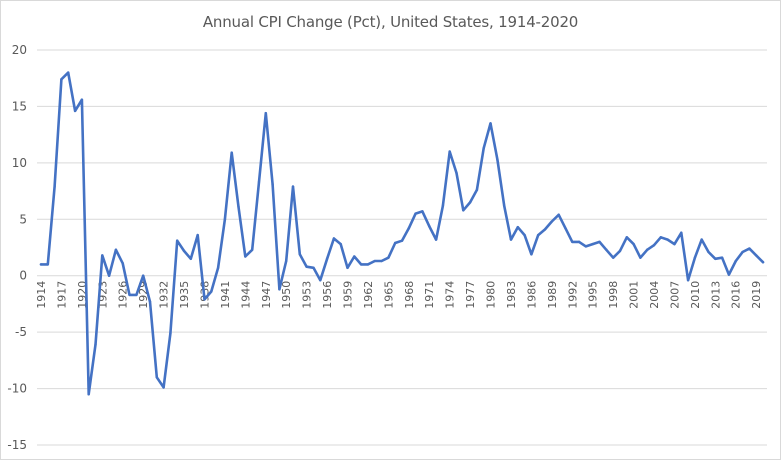 The image size is (781, 461). What do you see at coordinates (388, 295) in the screenshot?
I see `x-tick-label: 1965` at bounding box center [388, 295].